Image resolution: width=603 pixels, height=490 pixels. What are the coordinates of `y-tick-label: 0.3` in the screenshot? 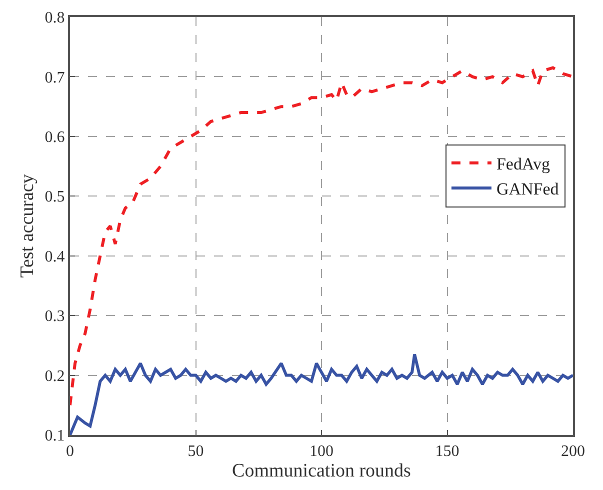 It's located at (54, 317).